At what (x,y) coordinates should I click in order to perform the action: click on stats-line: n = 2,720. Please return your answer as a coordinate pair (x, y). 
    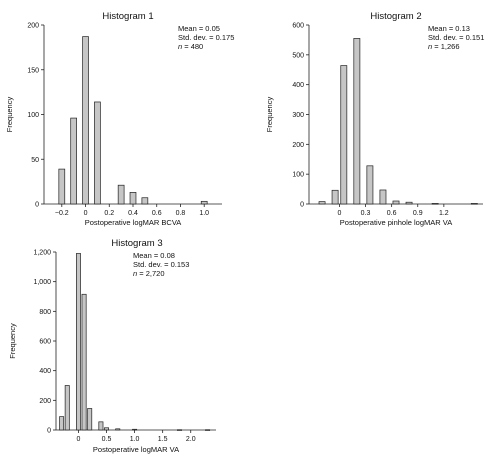
    Looking at the image, I should click on (149, 273).